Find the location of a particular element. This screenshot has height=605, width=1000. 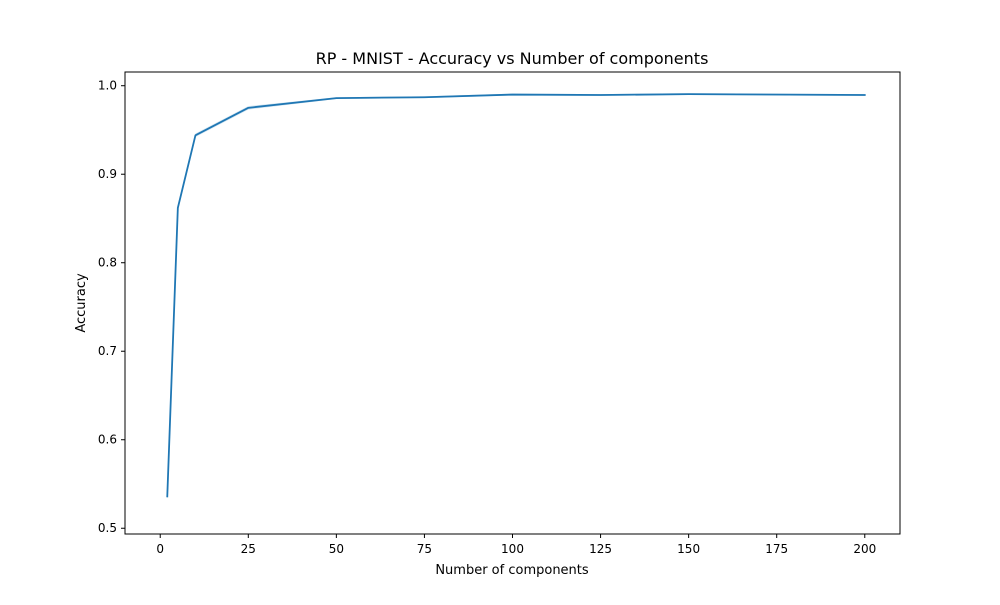

y-tick-label: 0.9 is located at coordinates (107, 174).